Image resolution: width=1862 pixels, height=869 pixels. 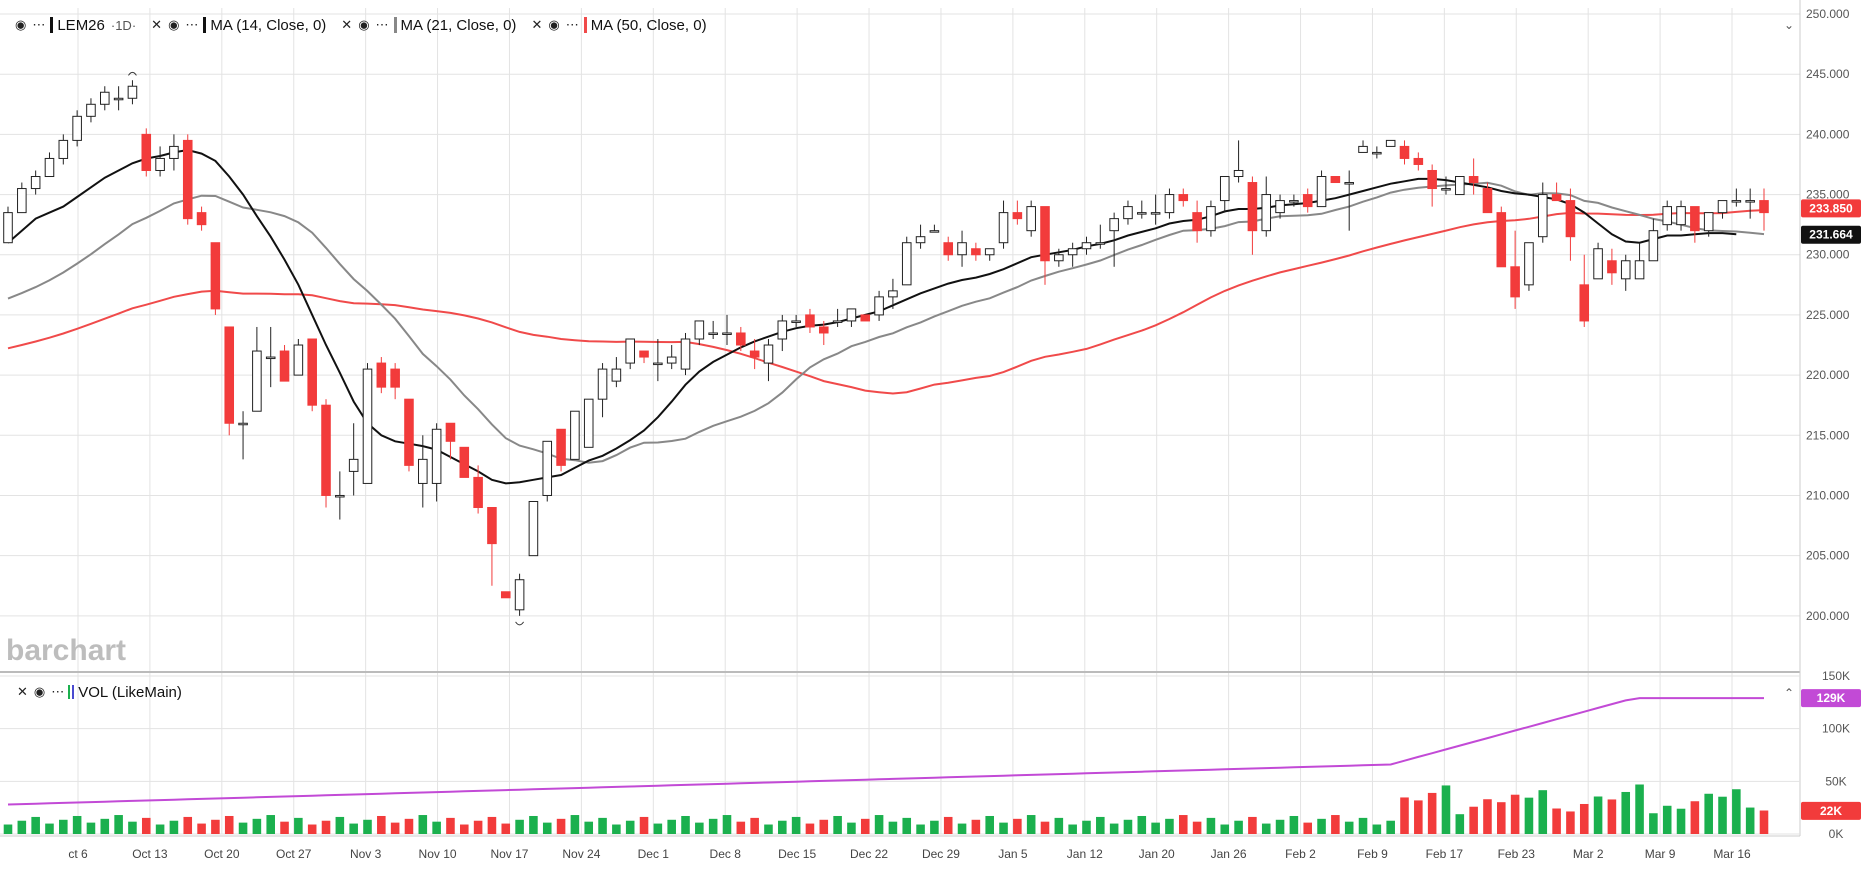 I want to click on collapse-volume-icon: ⌃, so click(x=1789, y=693).